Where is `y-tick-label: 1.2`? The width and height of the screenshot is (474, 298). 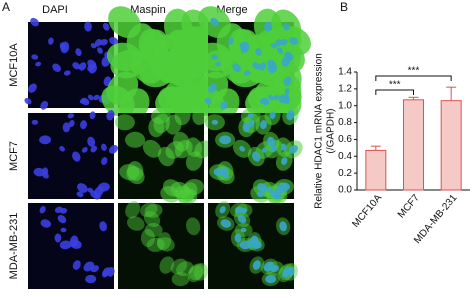
y-tick-label: 1.2 is located at coordinates (345, 88).